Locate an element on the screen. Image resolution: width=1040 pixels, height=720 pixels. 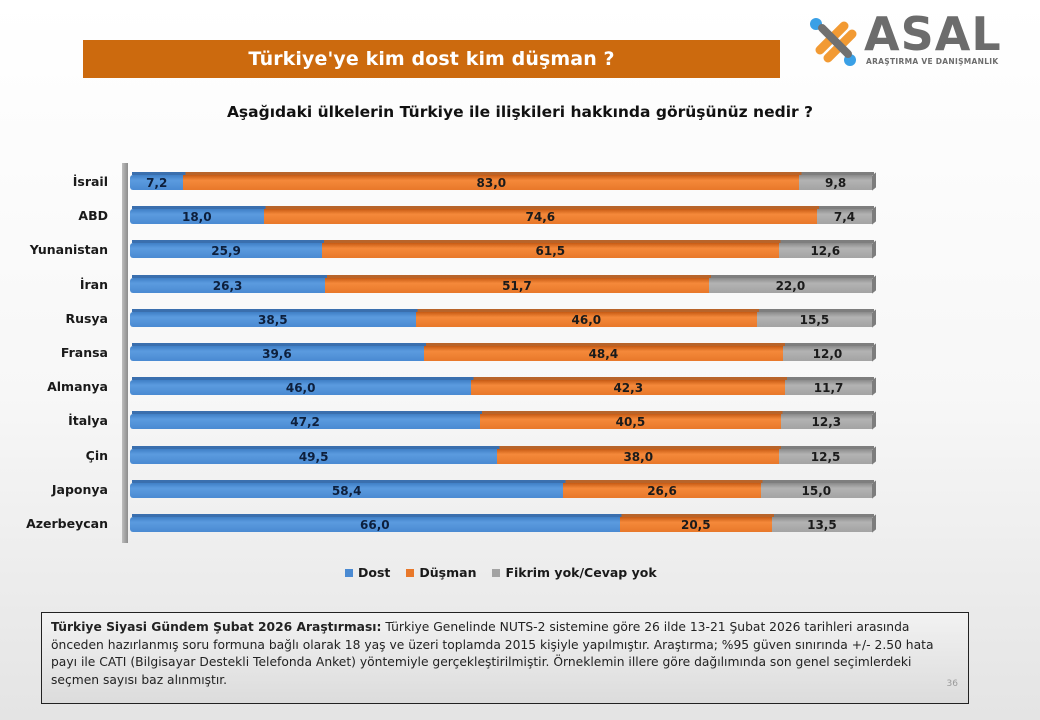
data-label: 58,4 is located at coordinates (346, 490).